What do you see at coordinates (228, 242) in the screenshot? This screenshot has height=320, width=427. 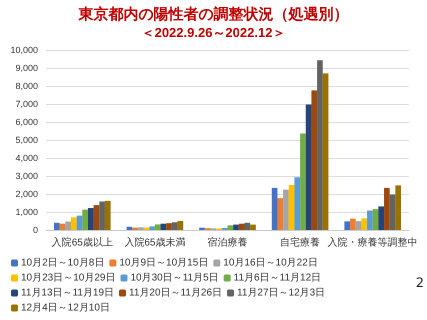 I see `x-tick-label: 宿泊療養` at bounding box center [228, 242].